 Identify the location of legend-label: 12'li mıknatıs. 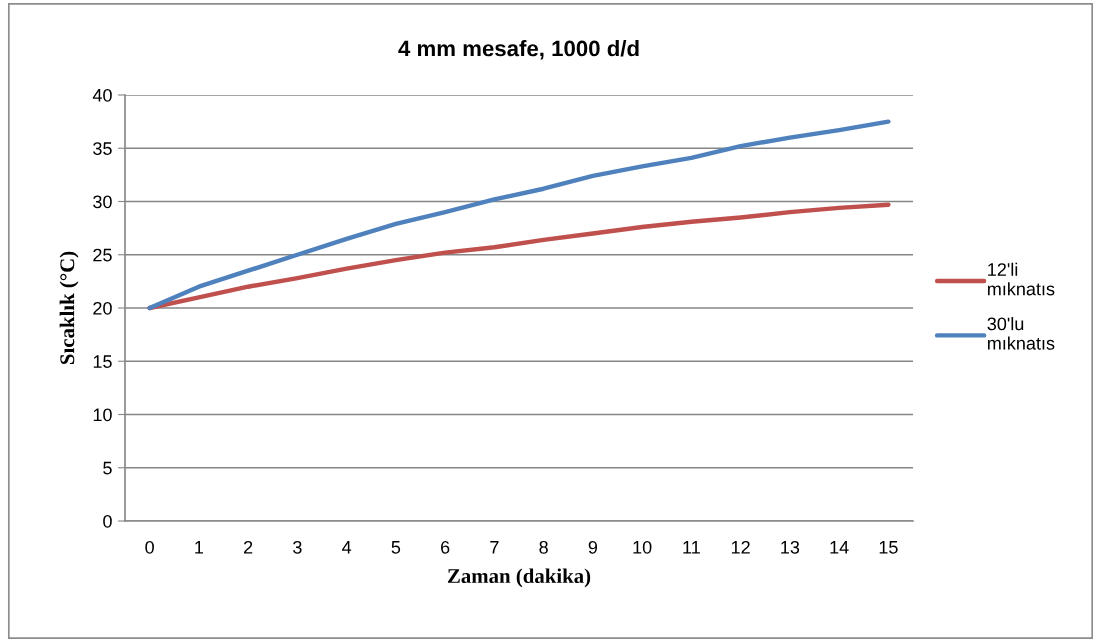
(1021, 279).